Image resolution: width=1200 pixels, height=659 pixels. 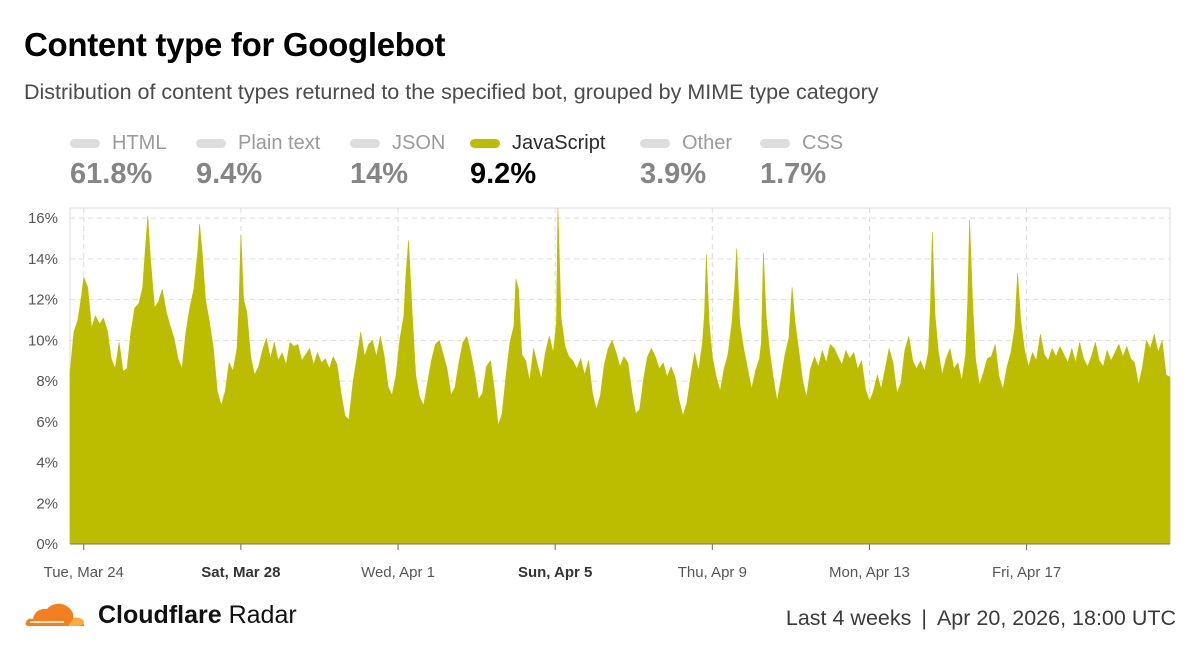 What do you see at coordinates (823, 143) in the screenshot?
I see `legend-label: CSS` at bounding box center [823, 143].